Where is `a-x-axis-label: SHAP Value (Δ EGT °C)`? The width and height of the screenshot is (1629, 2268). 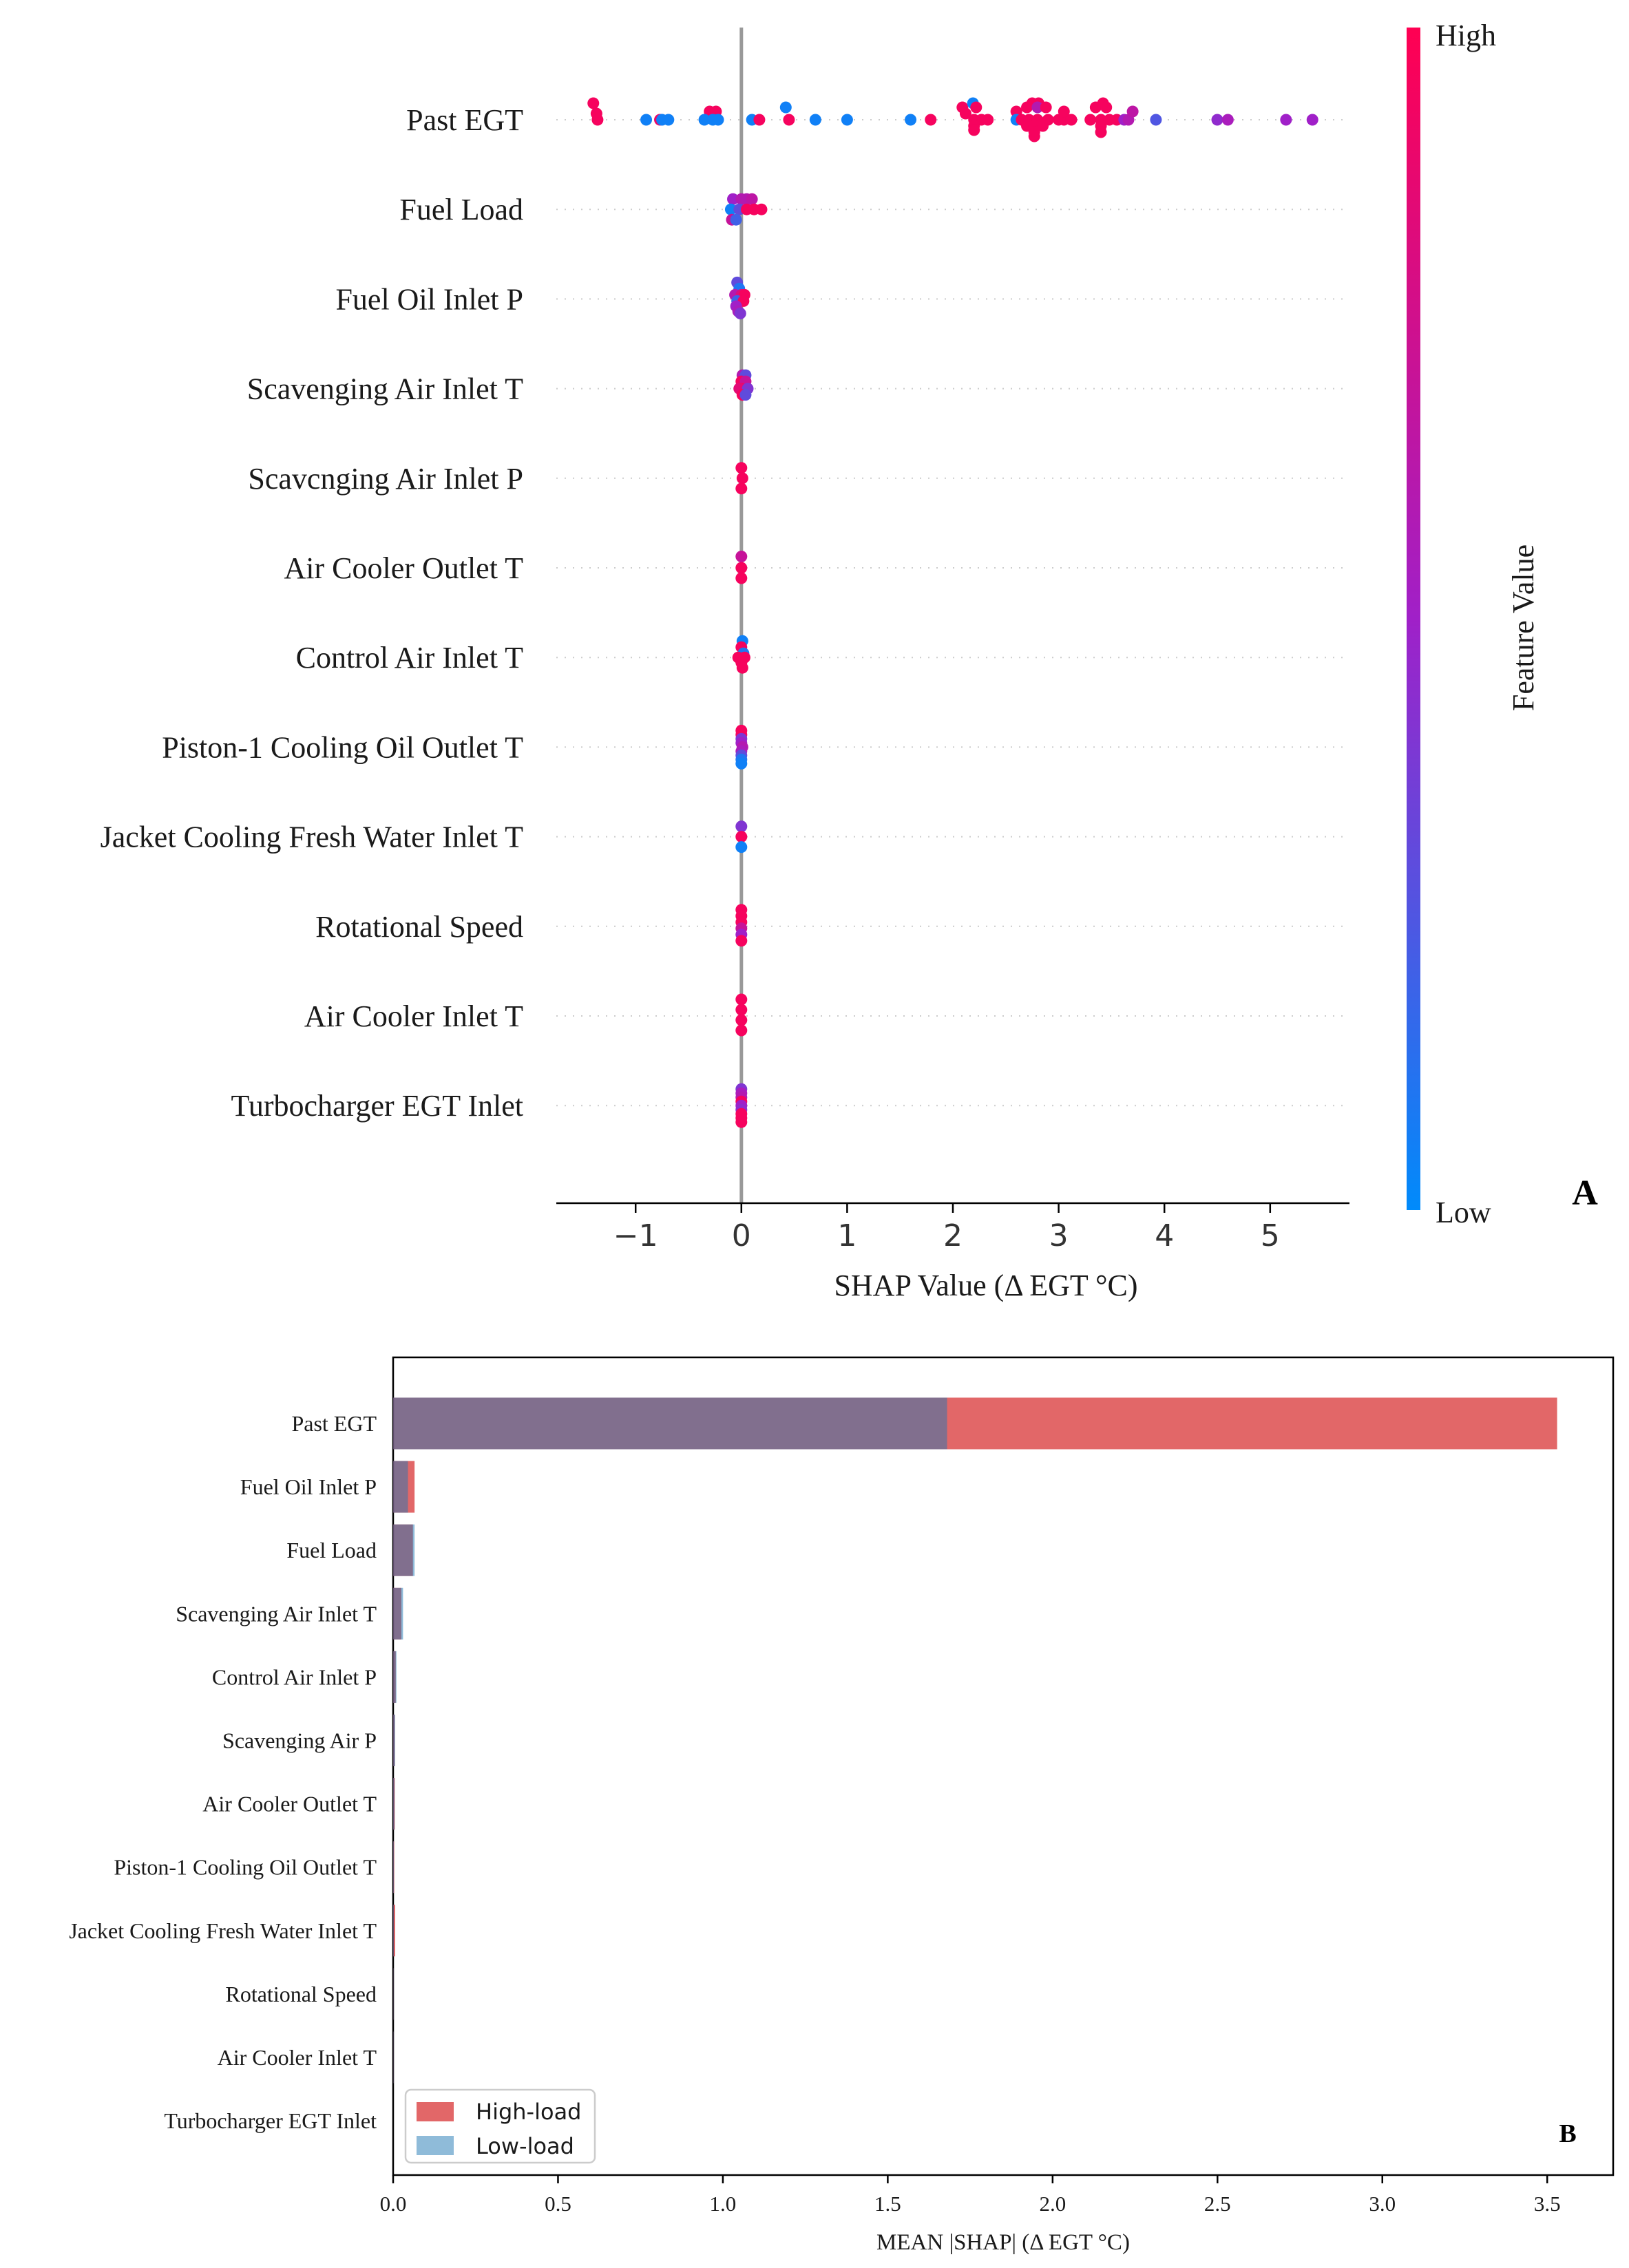 a-x-axis-label: SHAP Value (Δ EGT °C) is located at coordinates (985, 1286).